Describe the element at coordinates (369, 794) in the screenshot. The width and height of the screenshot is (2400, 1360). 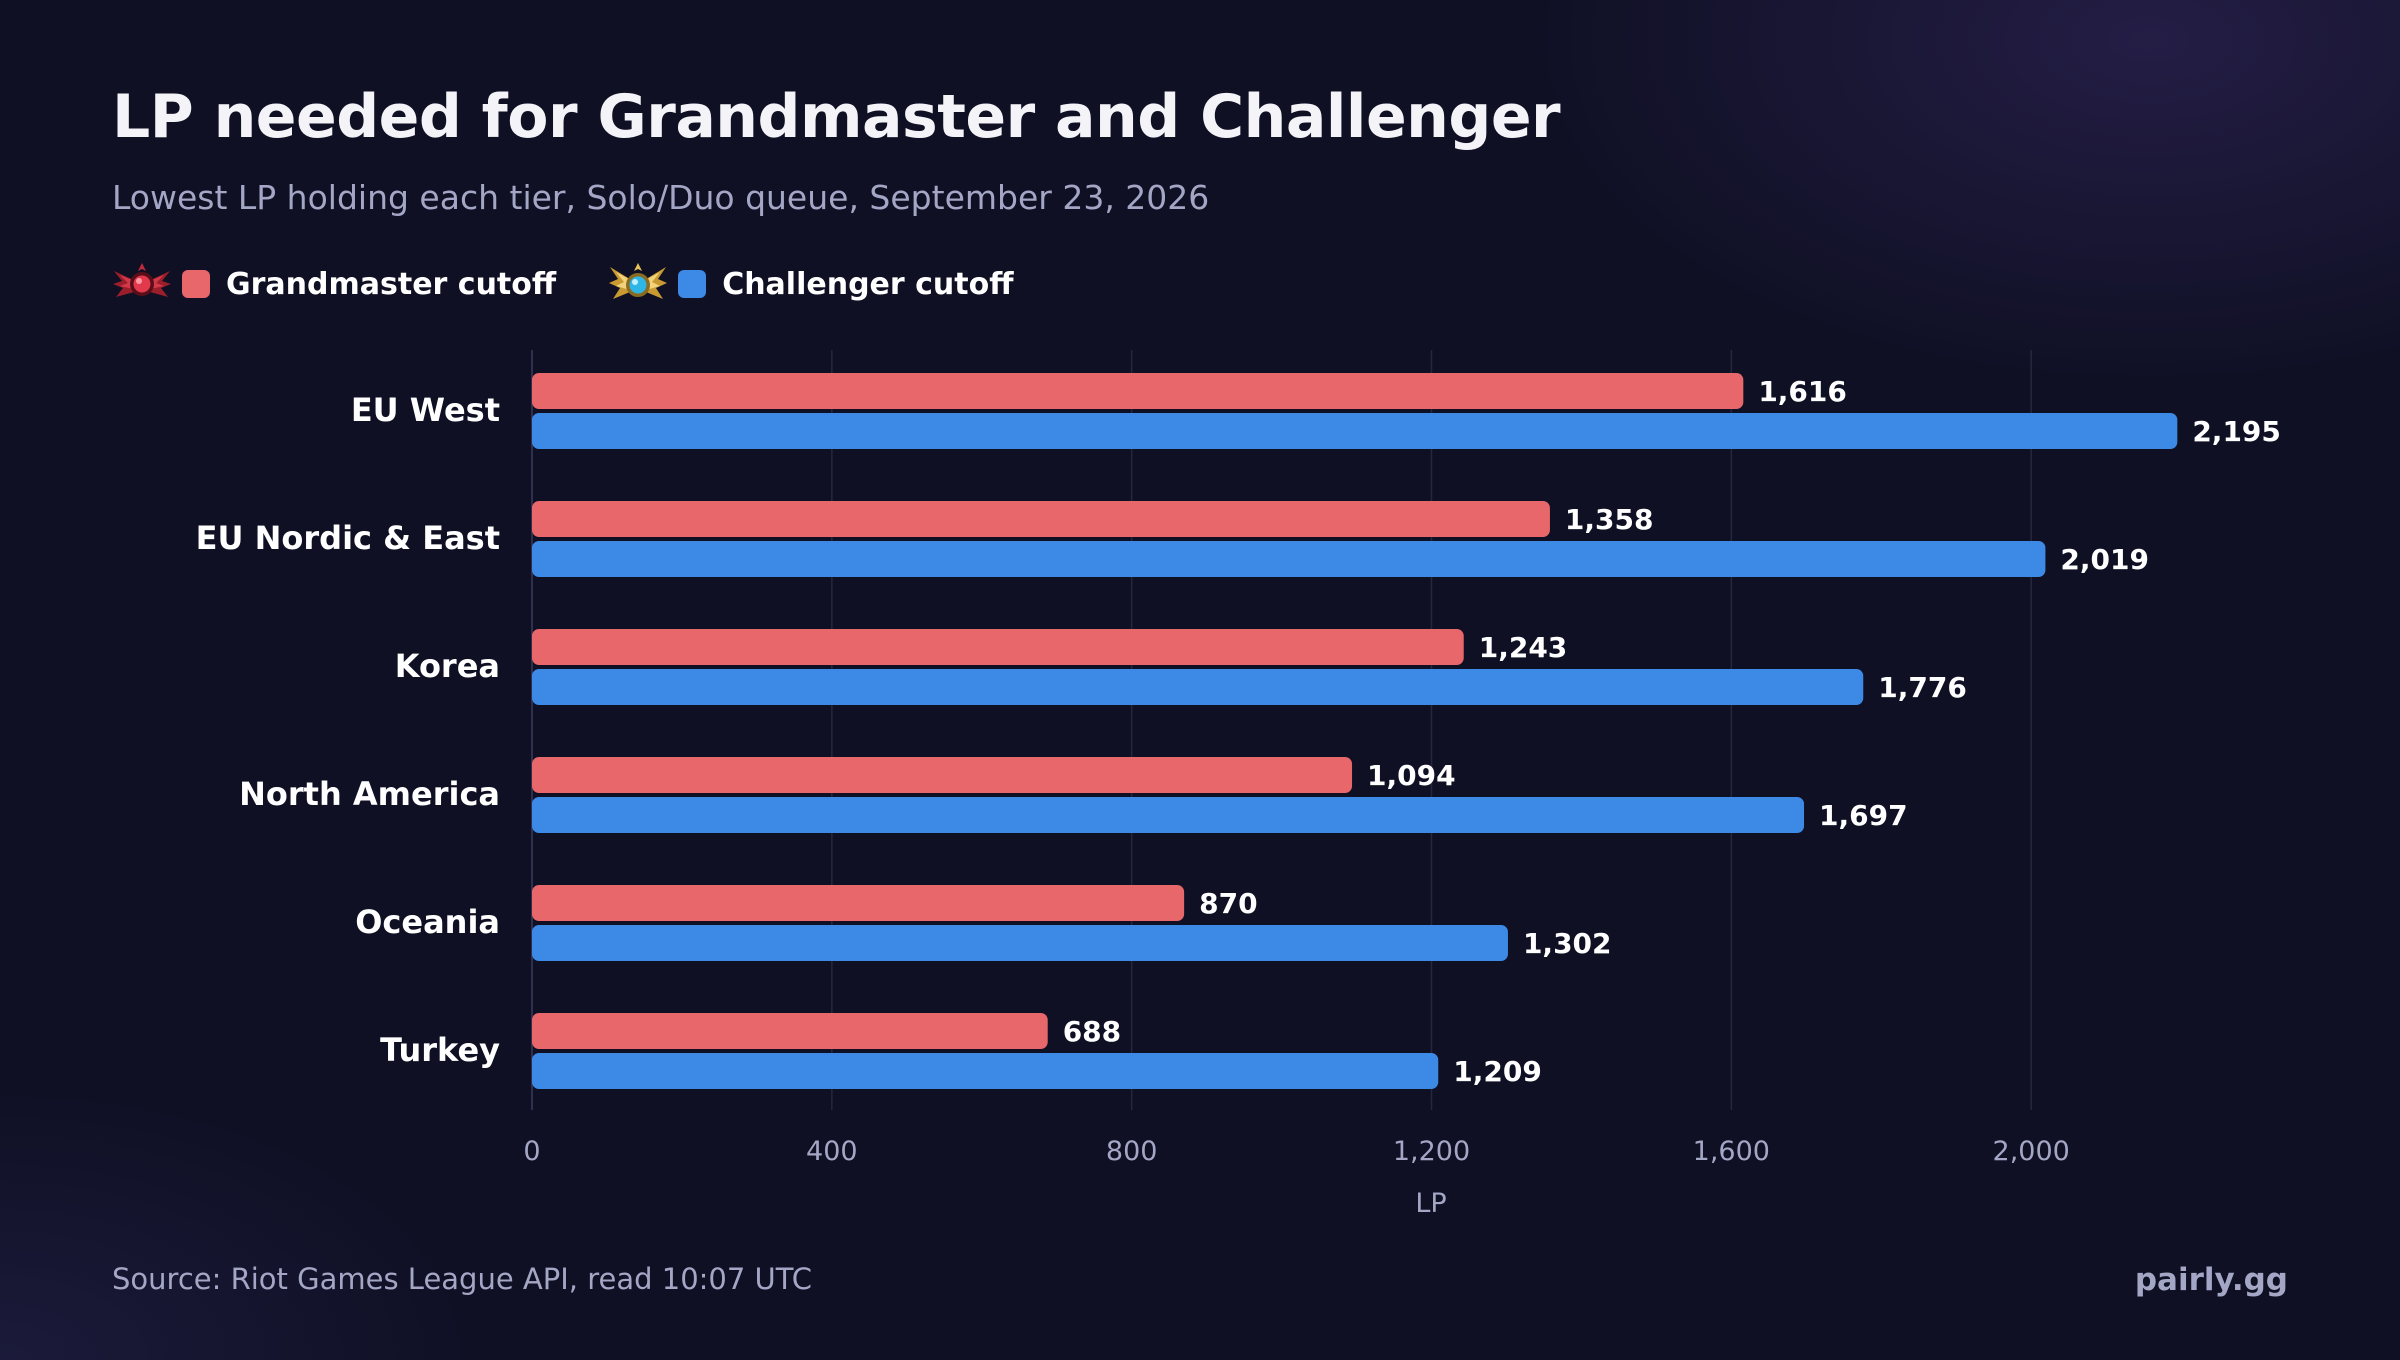
I see `category-label: North America` at that location.